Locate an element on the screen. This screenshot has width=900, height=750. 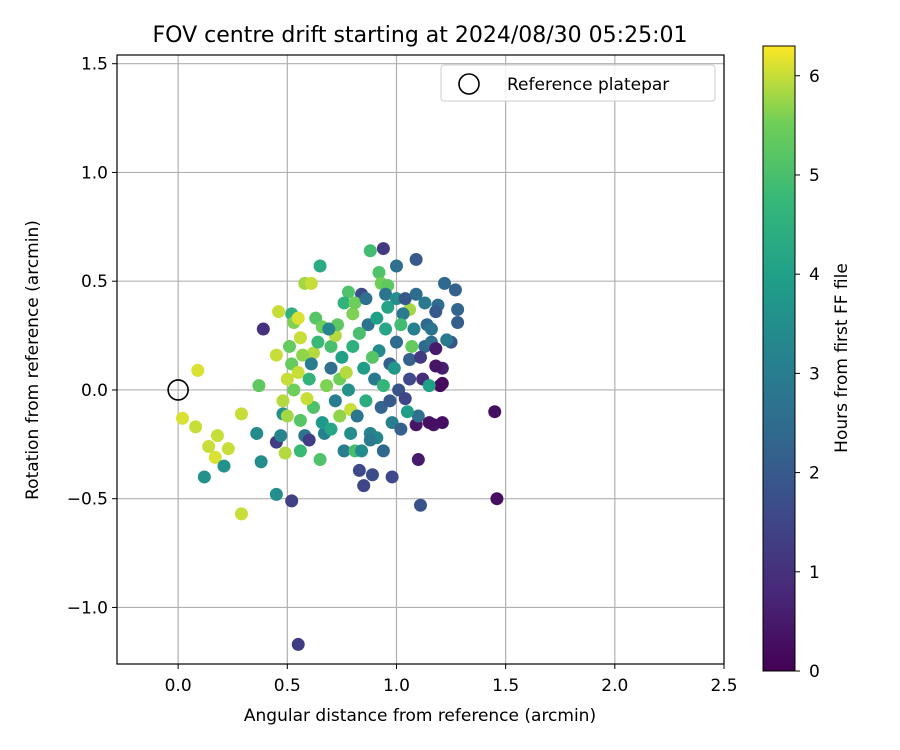
colorbar-ticks: 0 1 2 3 4 5 6 is located at coordinates (807, 374).